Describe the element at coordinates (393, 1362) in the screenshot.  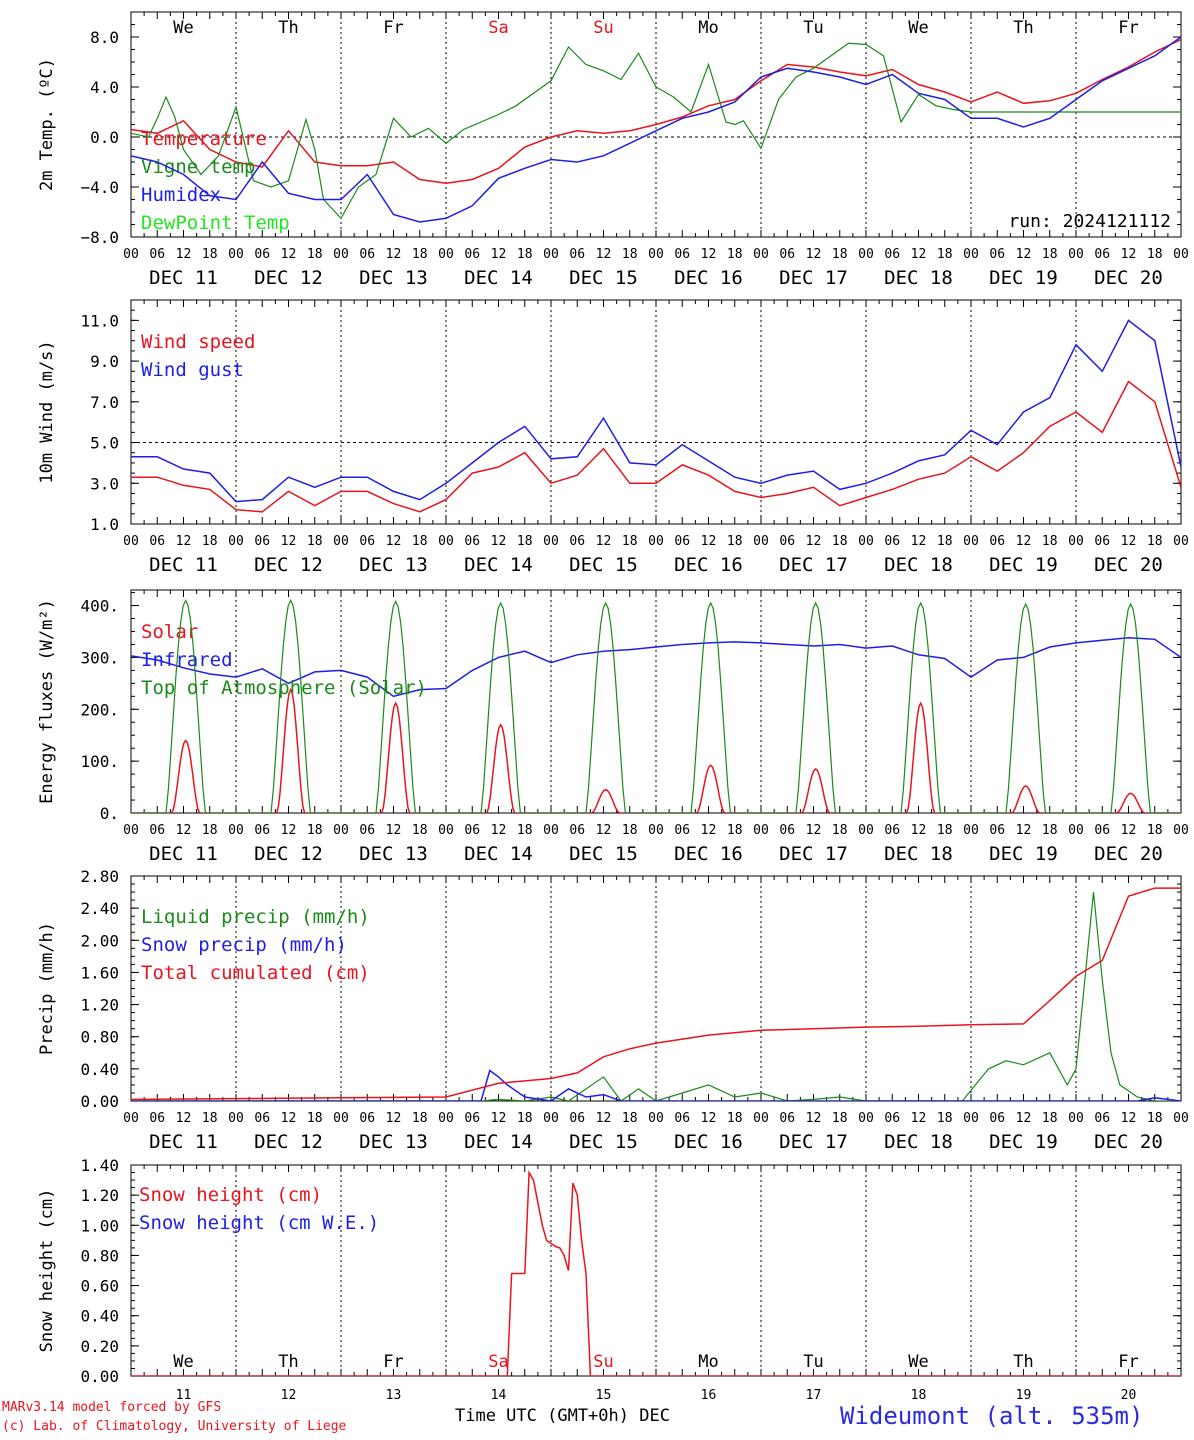
I see `weekday-label: Fr` at that location.